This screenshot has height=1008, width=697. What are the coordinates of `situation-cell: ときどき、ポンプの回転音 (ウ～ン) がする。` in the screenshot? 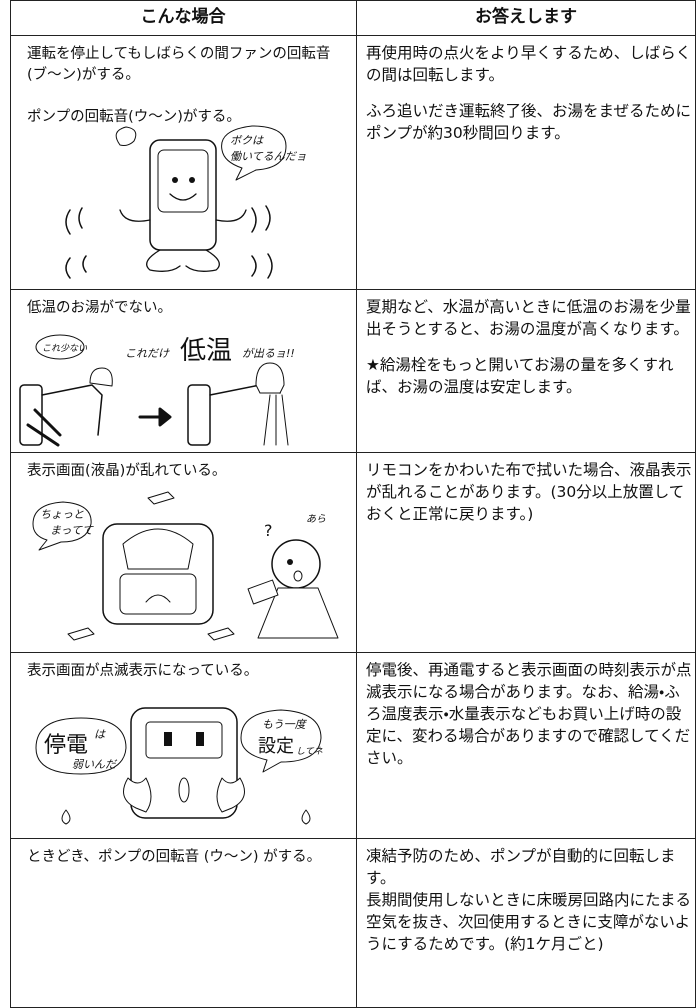 It's located at (187, 868).